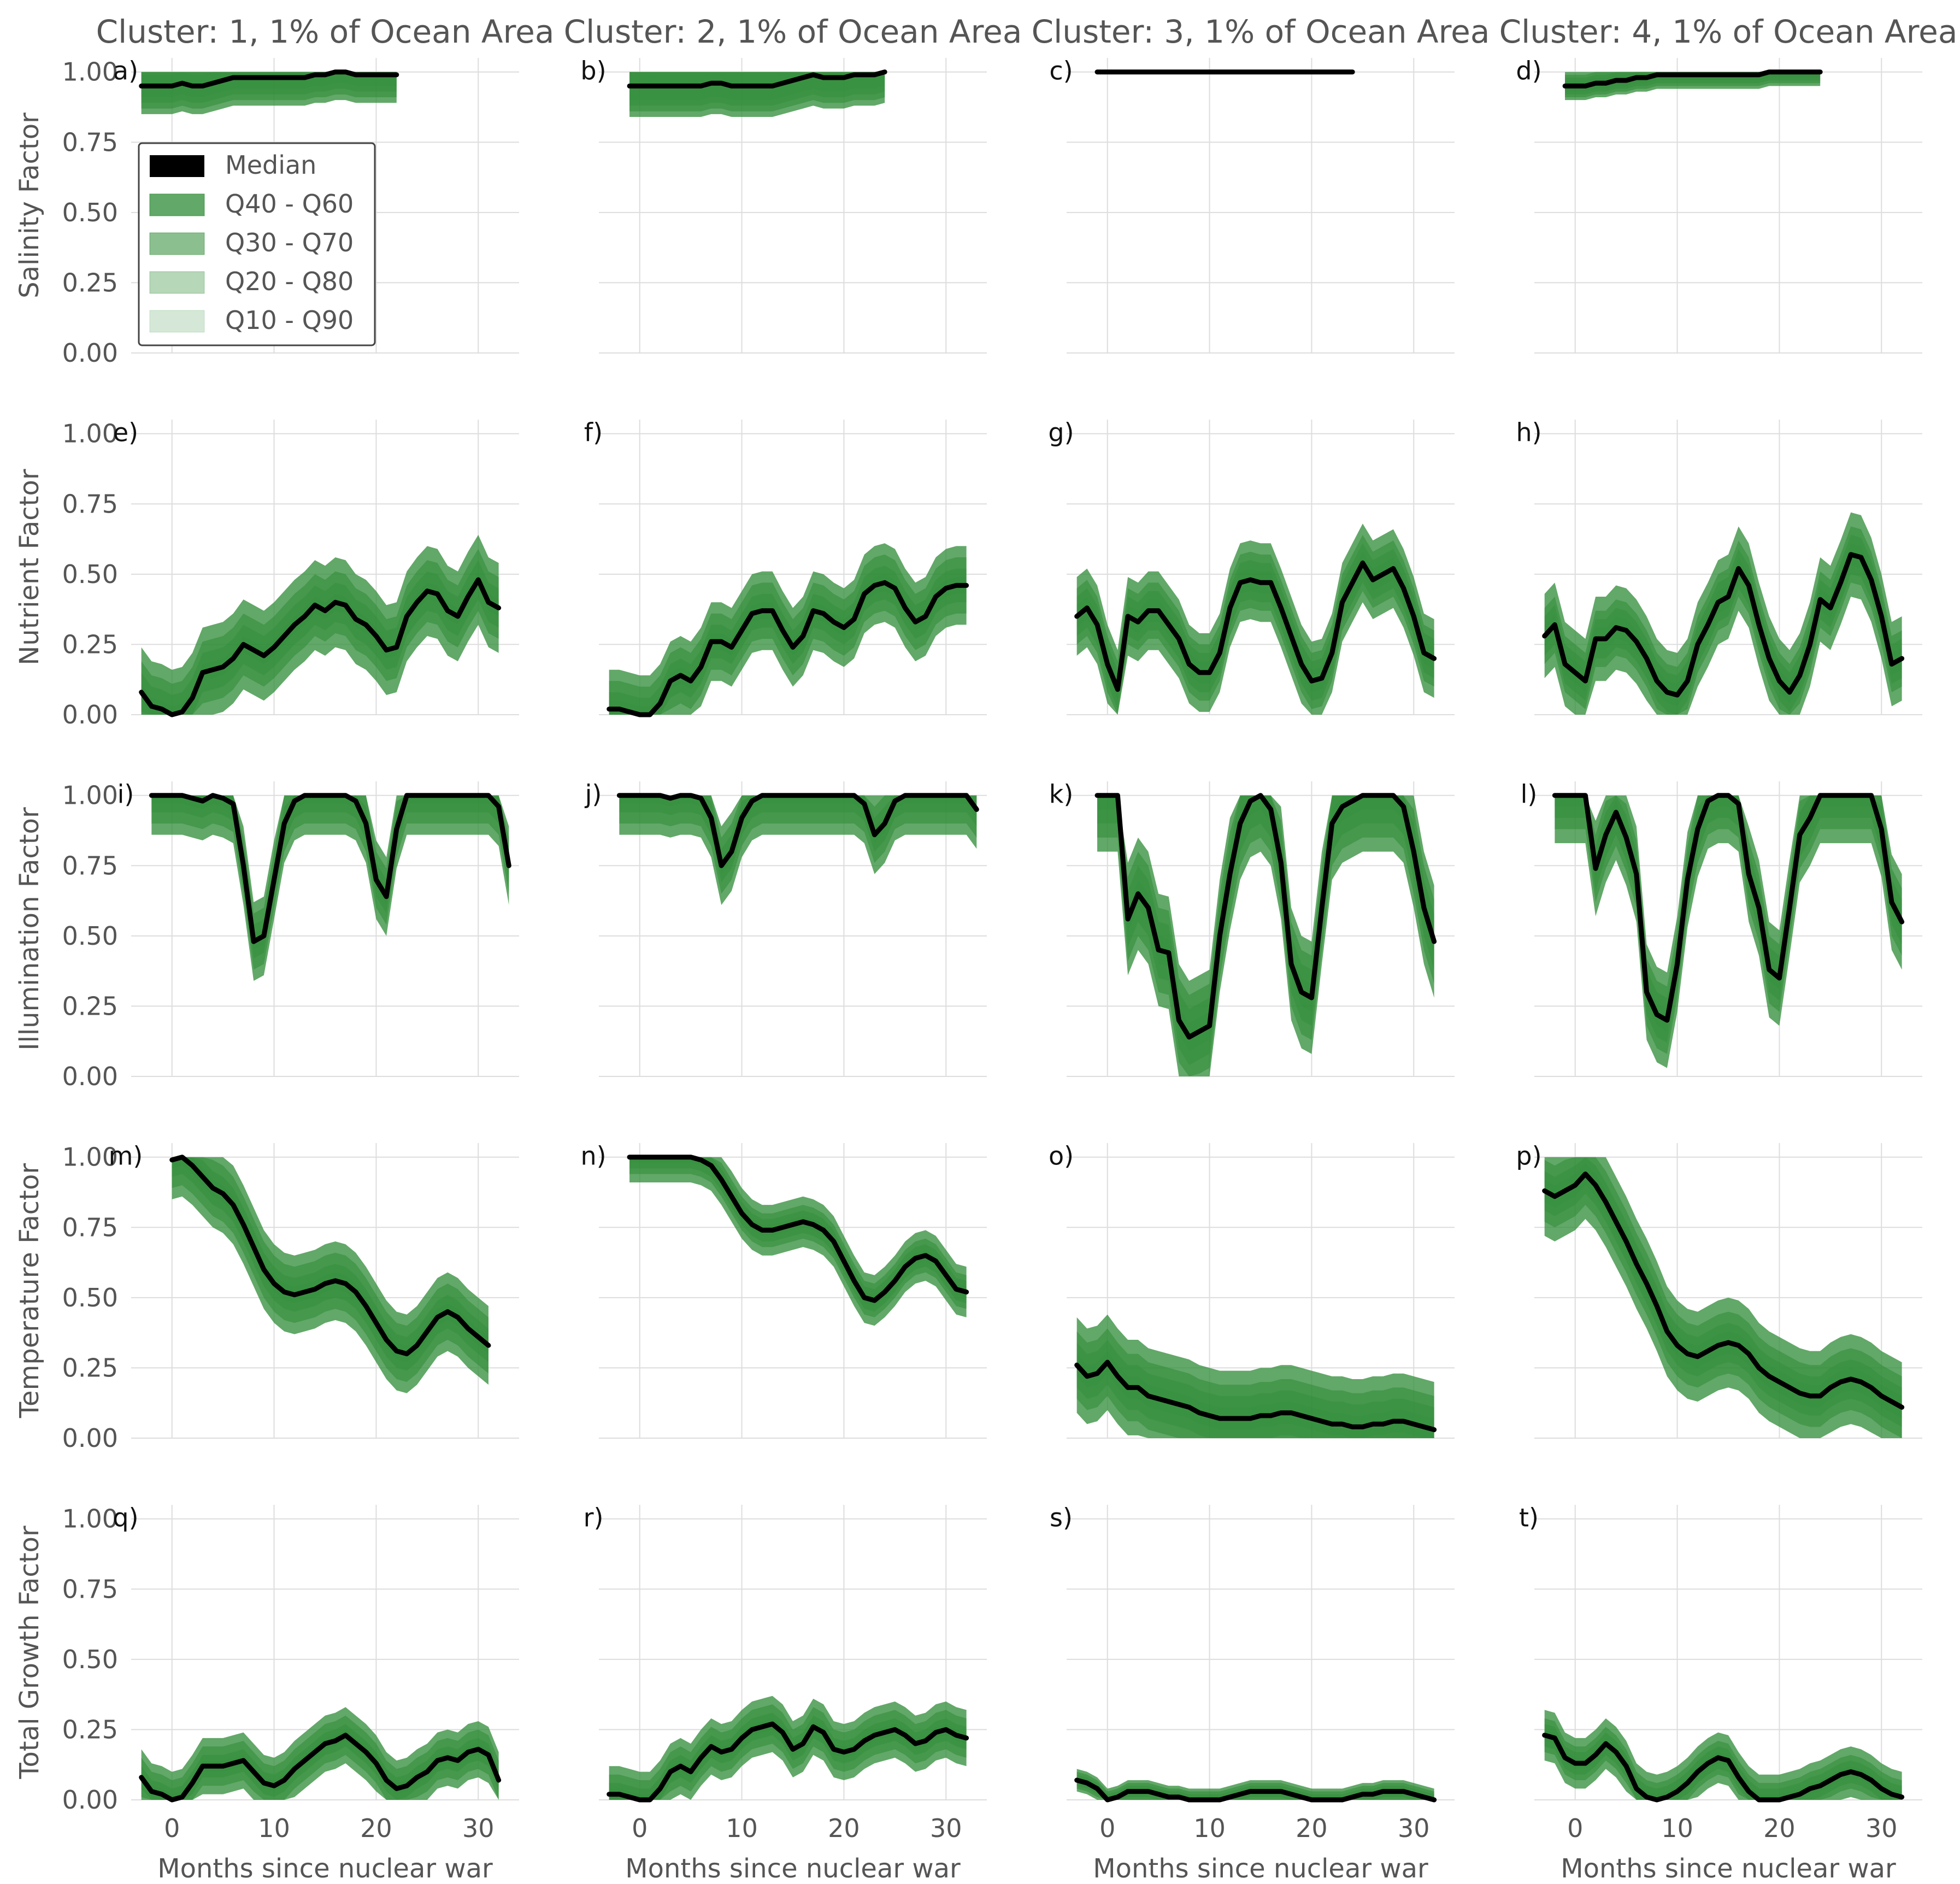  I want to click on panel-letter: m), so click(126, 1156).